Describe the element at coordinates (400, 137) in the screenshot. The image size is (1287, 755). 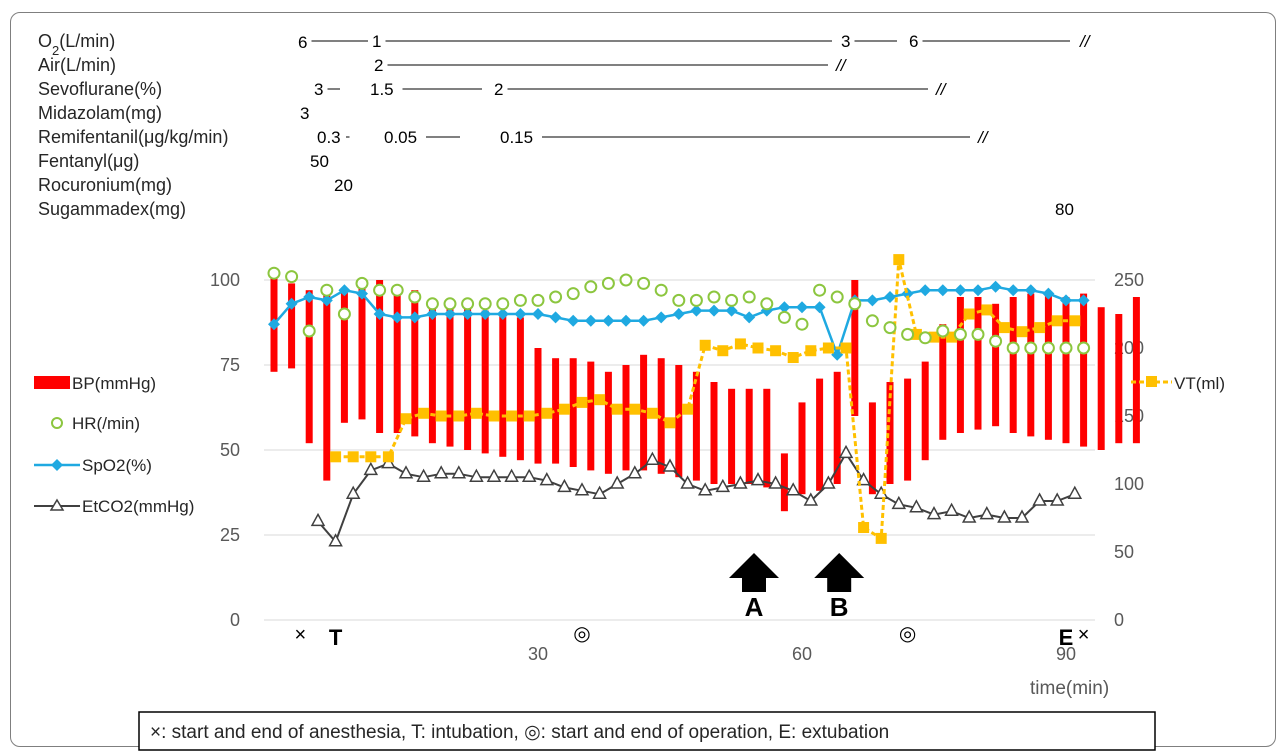
I see `drug-value-4-1: 0.05` at that location.